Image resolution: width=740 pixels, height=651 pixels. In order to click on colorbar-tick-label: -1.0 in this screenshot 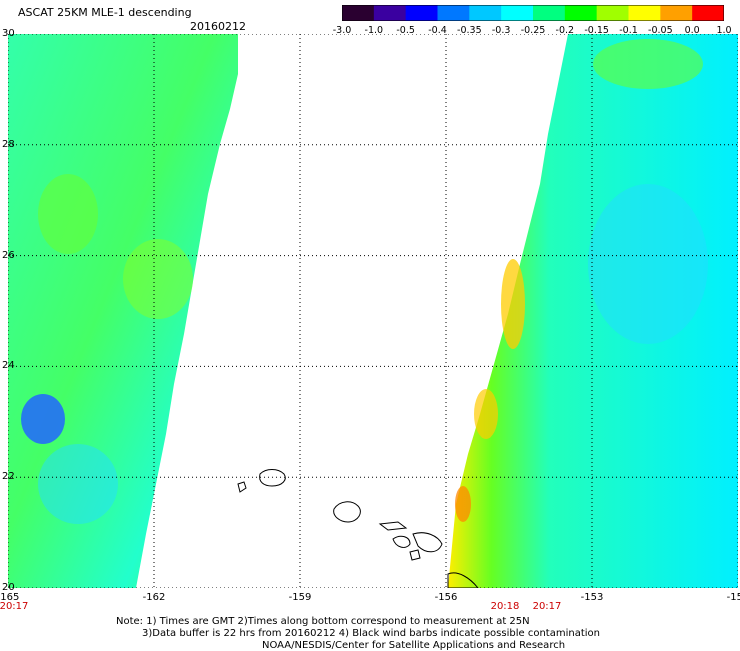, I will do `click(374, 30)`.